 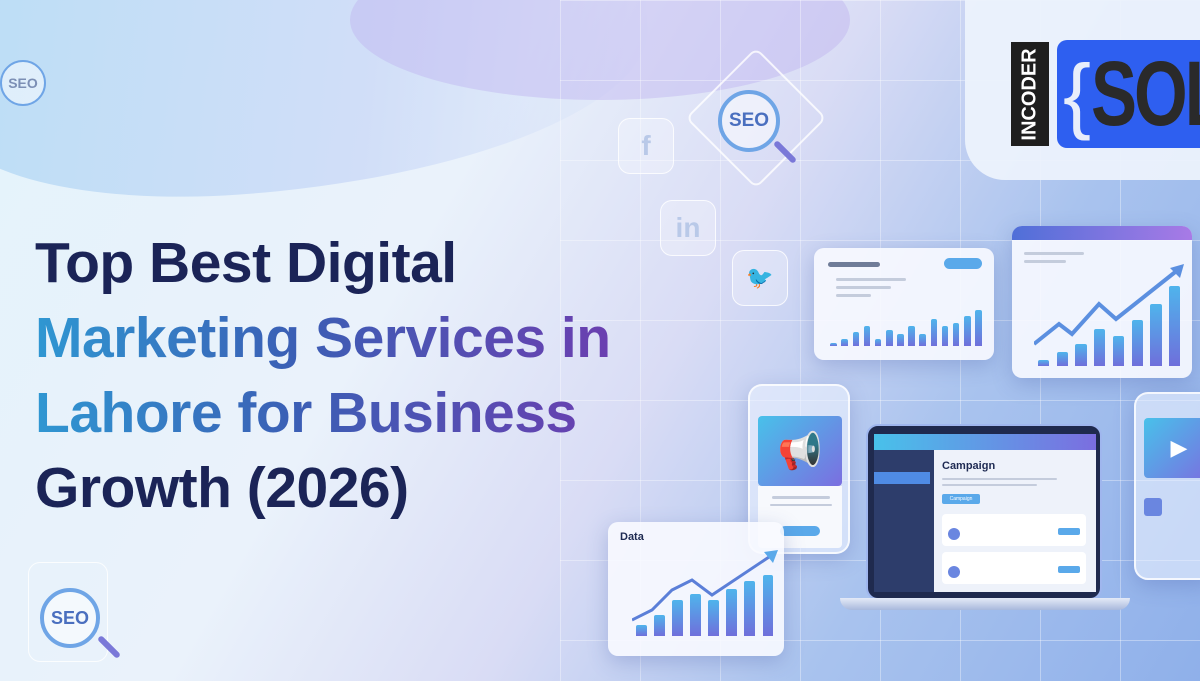 I want to click on campaign-heading: Campaign, so click(x=969, y=466).